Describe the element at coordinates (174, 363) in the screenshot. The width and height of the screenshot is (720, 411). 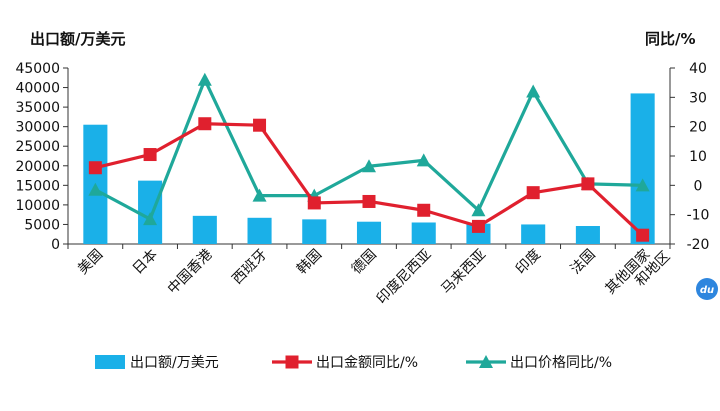
I see `legend-label: 出口额/万美元` at that location.